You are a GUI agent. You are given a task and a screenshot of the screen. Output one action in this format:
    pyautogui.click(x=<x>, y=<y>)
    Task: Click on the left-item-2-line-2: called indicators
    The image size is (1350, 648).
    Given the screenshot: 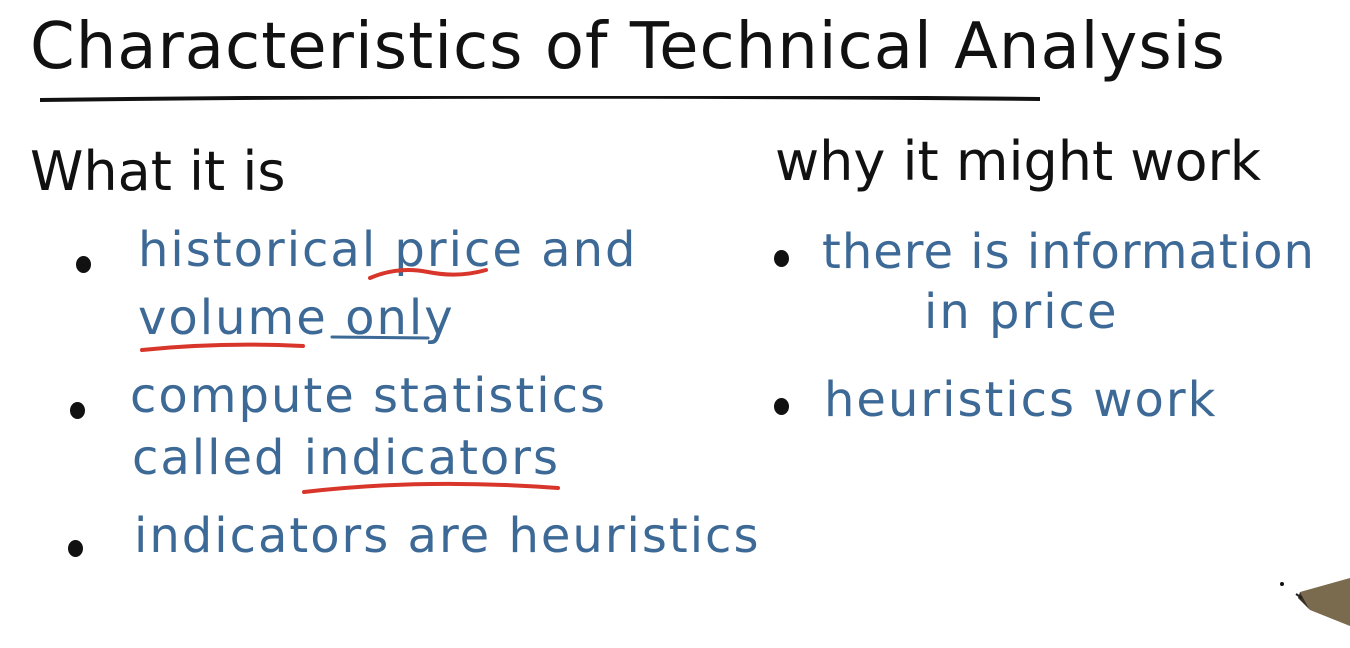 What is the action you would take?
    pyautogui.click(x=346, y=458)
    